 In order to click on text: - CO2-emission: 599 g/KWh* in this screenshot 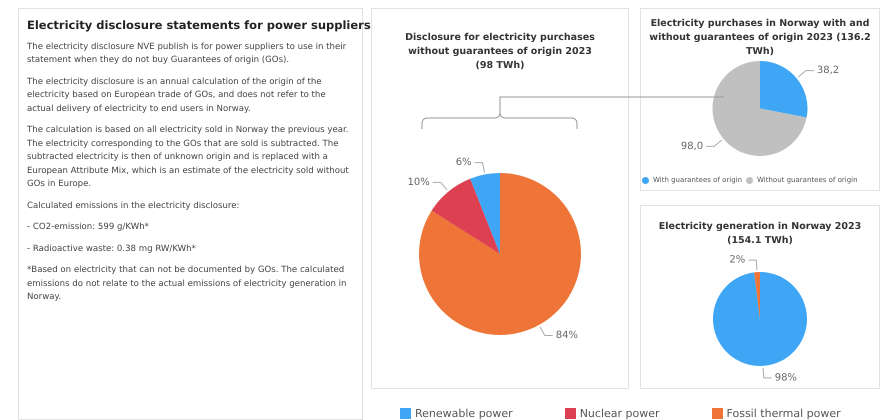, I will do `click(88, 227)`.